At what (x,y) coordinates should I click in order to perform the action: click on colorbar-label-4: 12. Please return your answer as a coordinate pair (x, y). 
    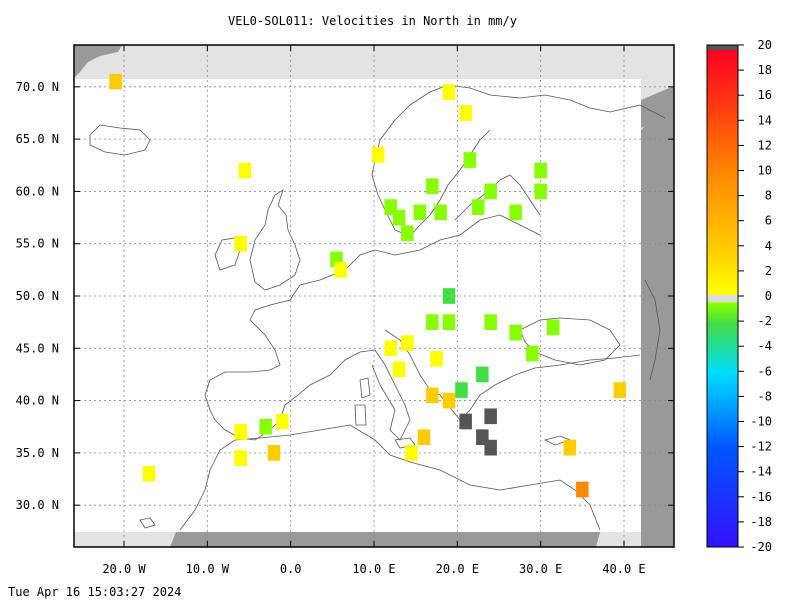
    Looking at the image, I should click on (765, 145).